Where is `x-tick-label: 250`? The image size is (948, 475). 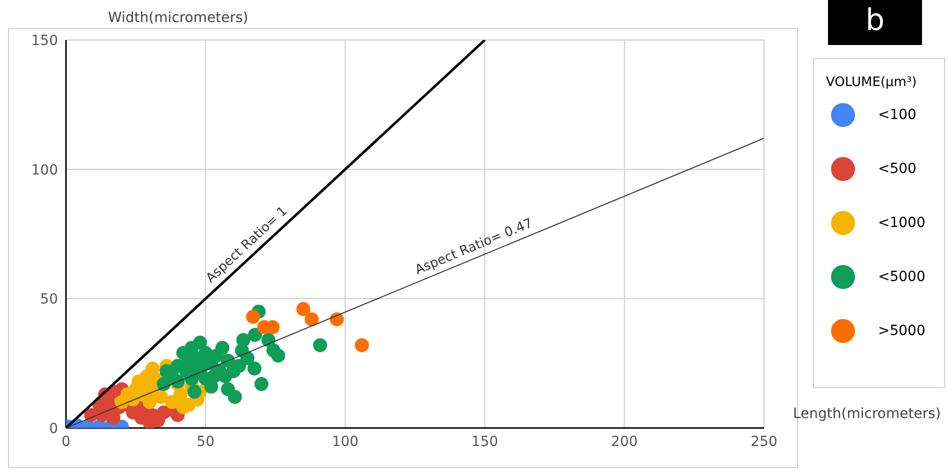 x-tick-label: 250 is located at coordinates (764, 442).